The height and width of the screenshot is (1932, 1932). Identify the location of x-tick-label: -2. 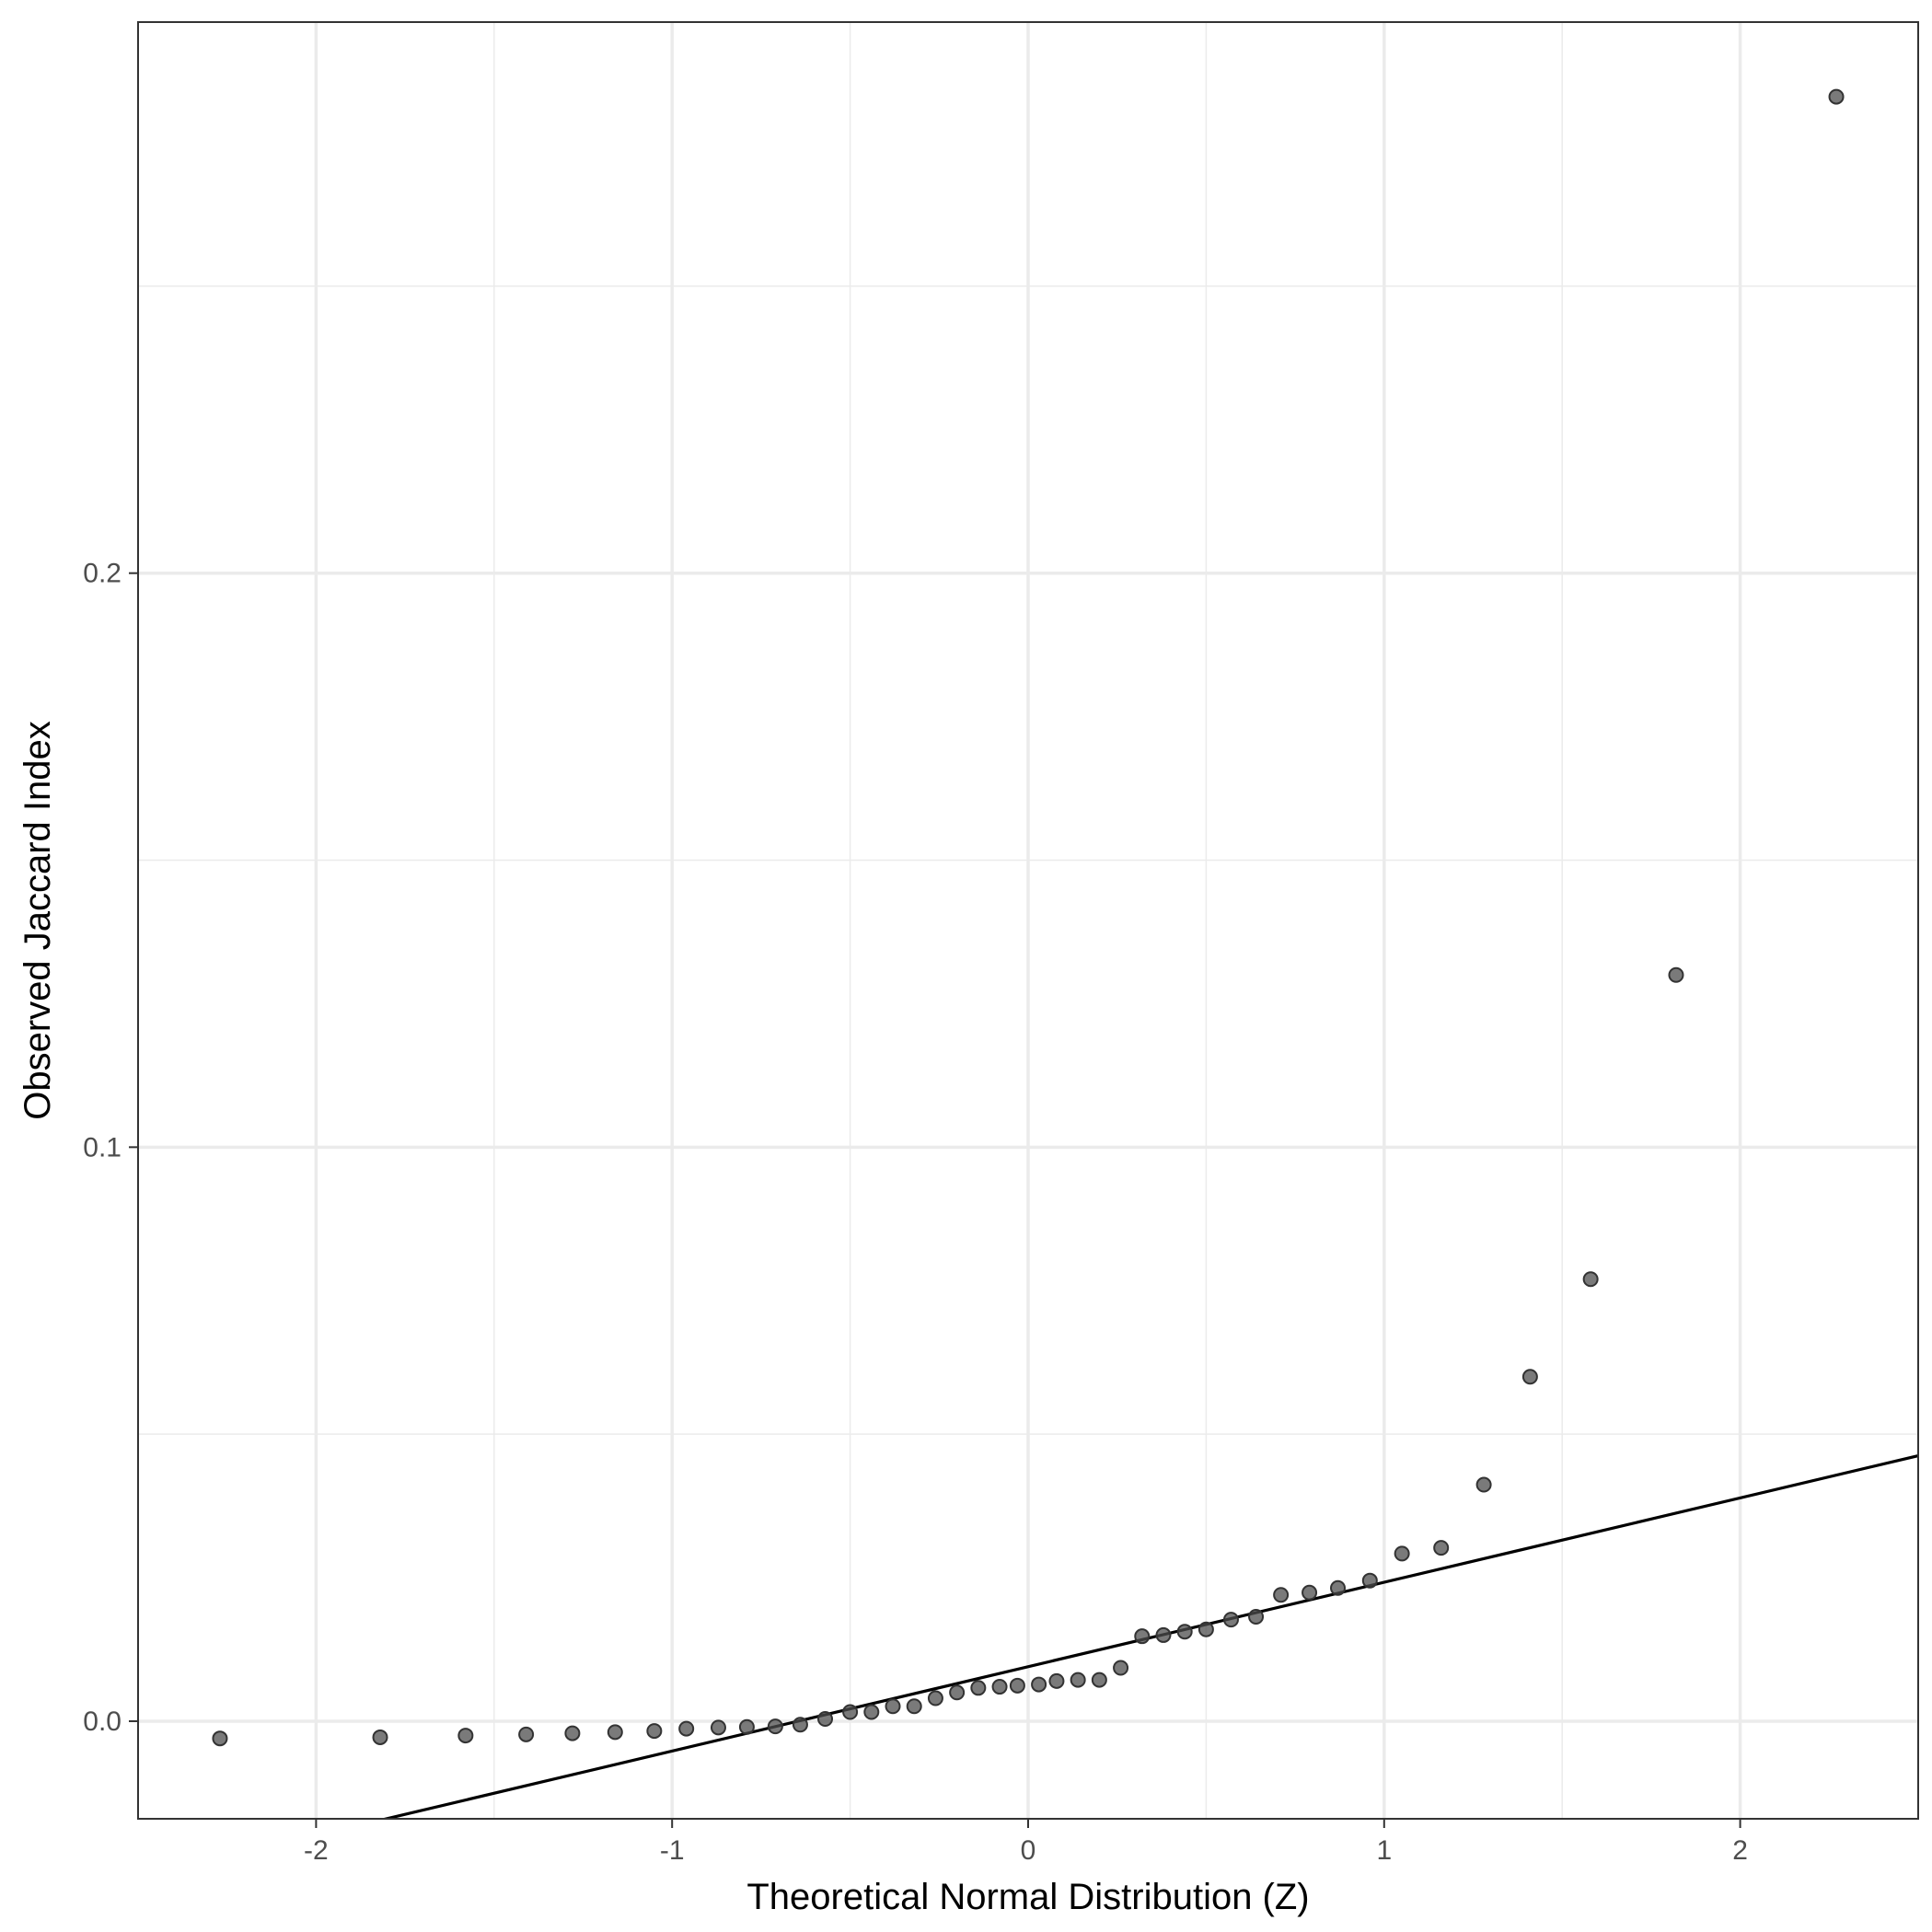
(317, 1851).